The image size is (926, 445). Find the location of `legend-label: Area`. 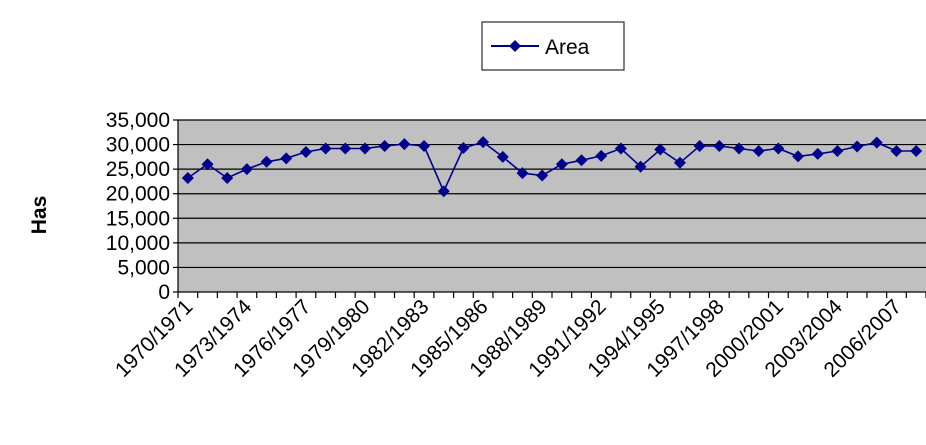

legend-label: Area is located at coordinates (567, 47).